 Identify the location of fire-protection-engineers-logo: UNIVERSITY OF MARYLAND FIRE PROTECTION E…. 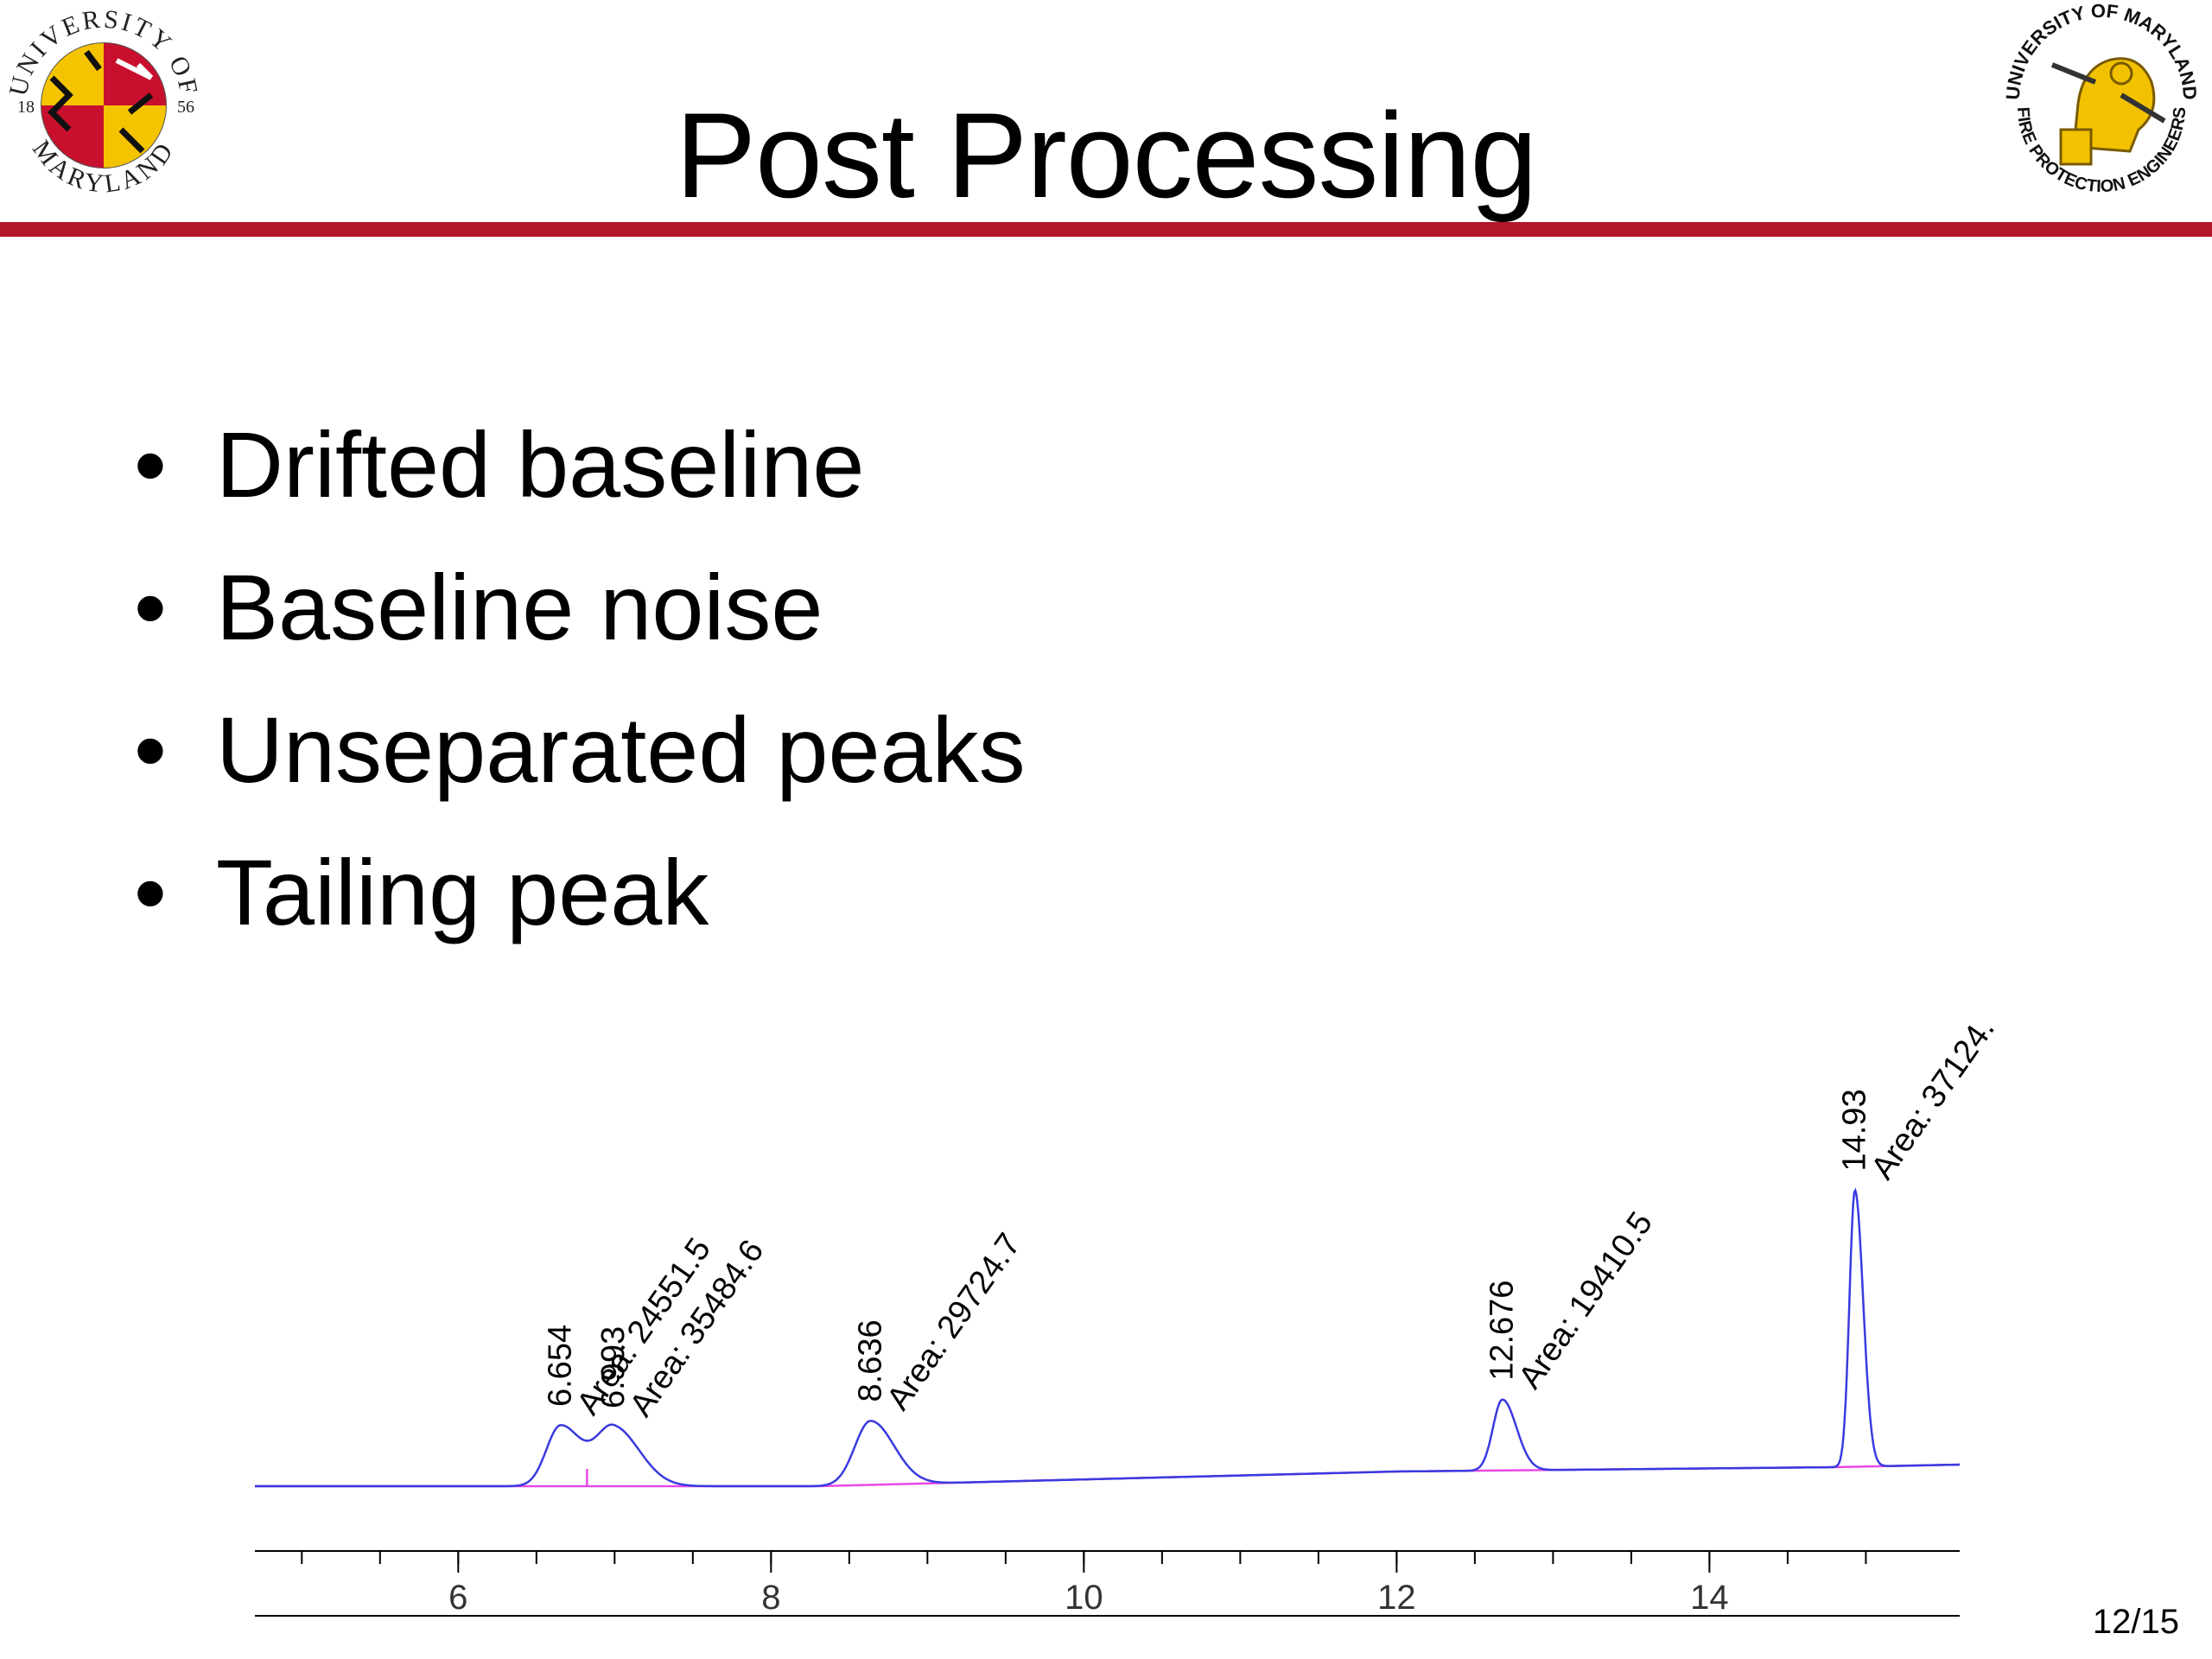
(2102, 98).